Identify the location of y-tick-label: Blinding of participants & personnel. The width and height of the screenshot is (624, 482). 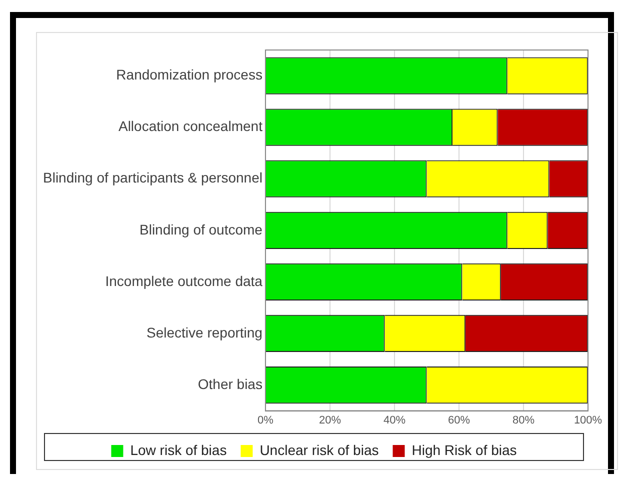
(152, 178).